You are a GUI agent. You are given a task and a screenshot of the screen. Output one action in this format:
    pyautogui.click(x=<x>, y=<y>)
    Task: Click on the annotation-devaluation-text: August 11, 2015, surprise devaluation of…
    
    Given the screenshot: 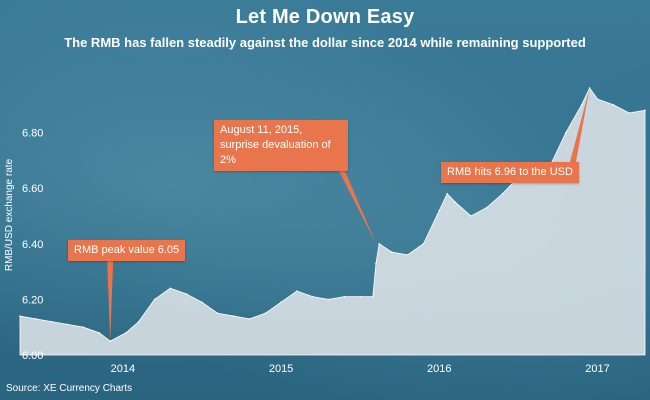 What is the action you would take?
    pyautogui.click(x=275, y=145)
    